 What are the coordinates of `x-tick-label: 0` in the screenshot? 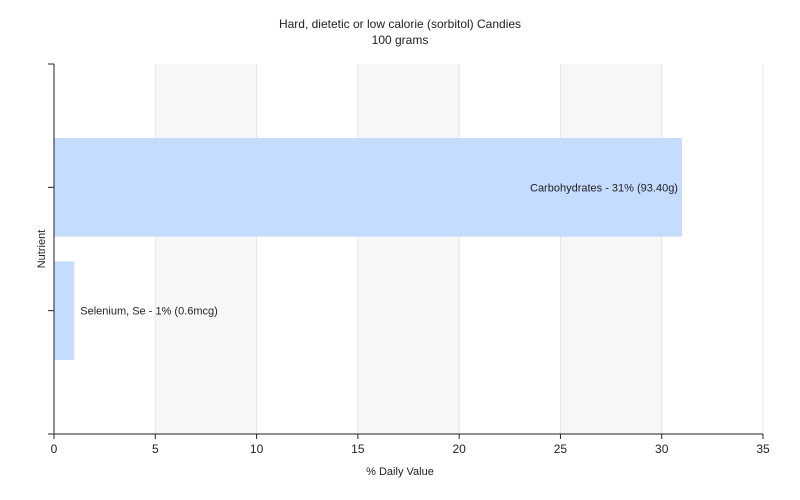 It's located at (54, 449).